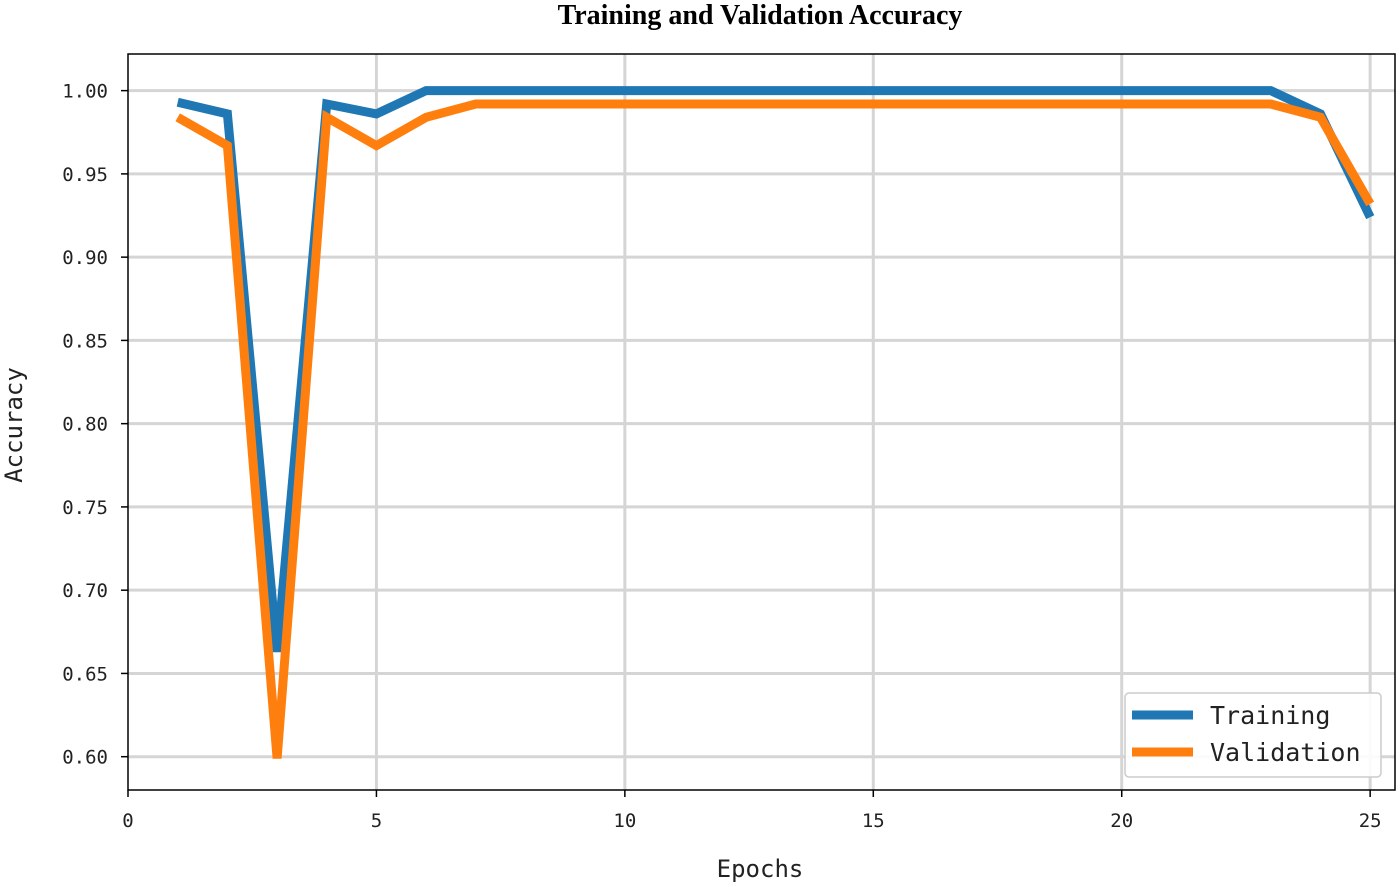 The width and height of the screenshot is (1400, 887). Describe the element at coordinates (624, 821) in the screenshot. I see `x-tick-label: 10` at that location.